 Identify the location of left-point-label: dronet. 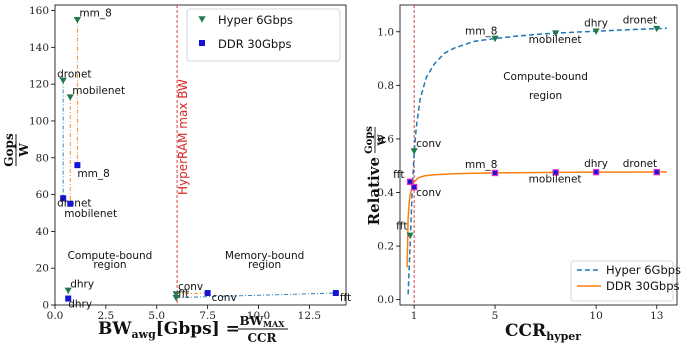
(74, 74).